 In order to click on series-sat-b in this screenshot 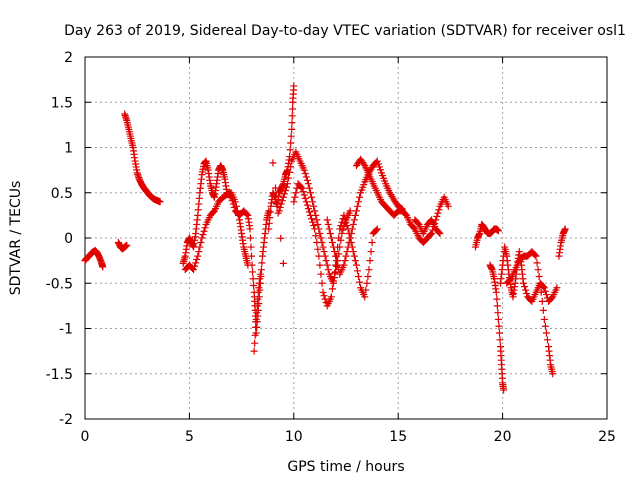, I will do `click(122, 246)`.